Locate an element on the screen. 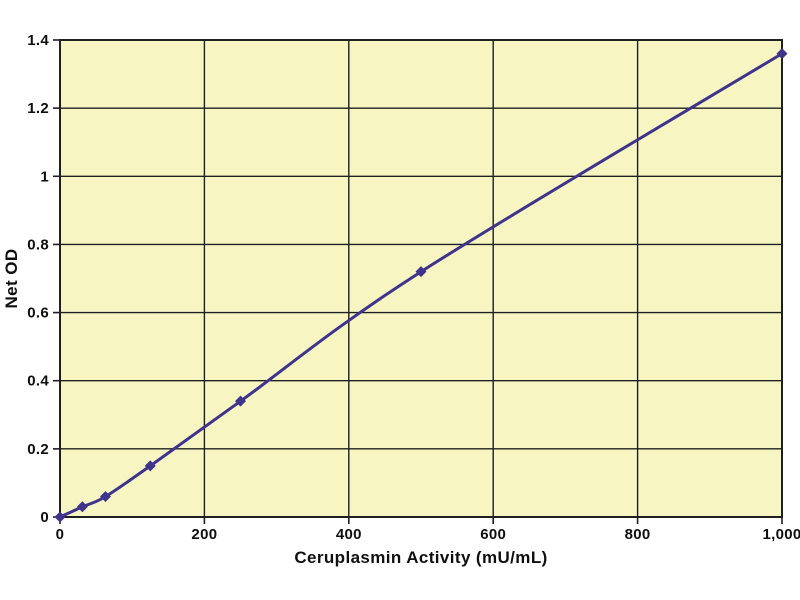 This screenshot has width=800, height=600. x-tick-label: 200 is located at coordinates (204, 534).